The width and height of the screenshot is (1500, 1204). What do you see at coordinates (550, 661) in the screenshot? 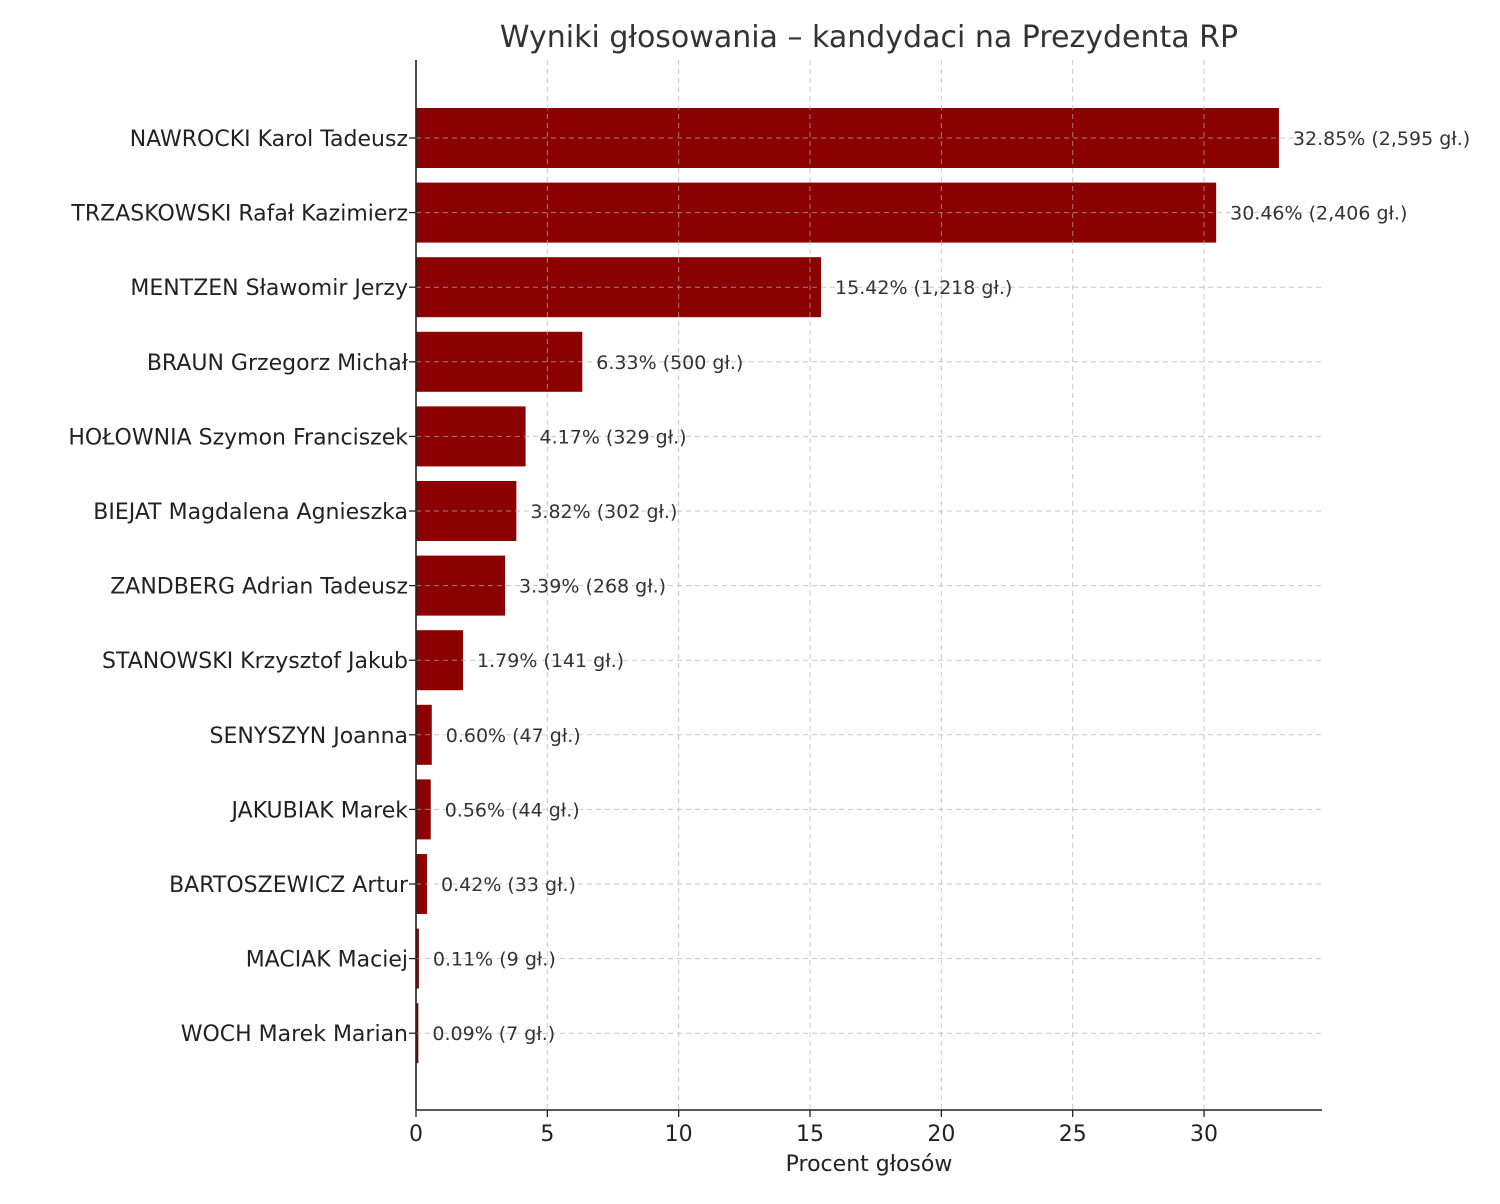
I see `data-label: 1.79% (141 gł.)` at bounding box center [550, 661].